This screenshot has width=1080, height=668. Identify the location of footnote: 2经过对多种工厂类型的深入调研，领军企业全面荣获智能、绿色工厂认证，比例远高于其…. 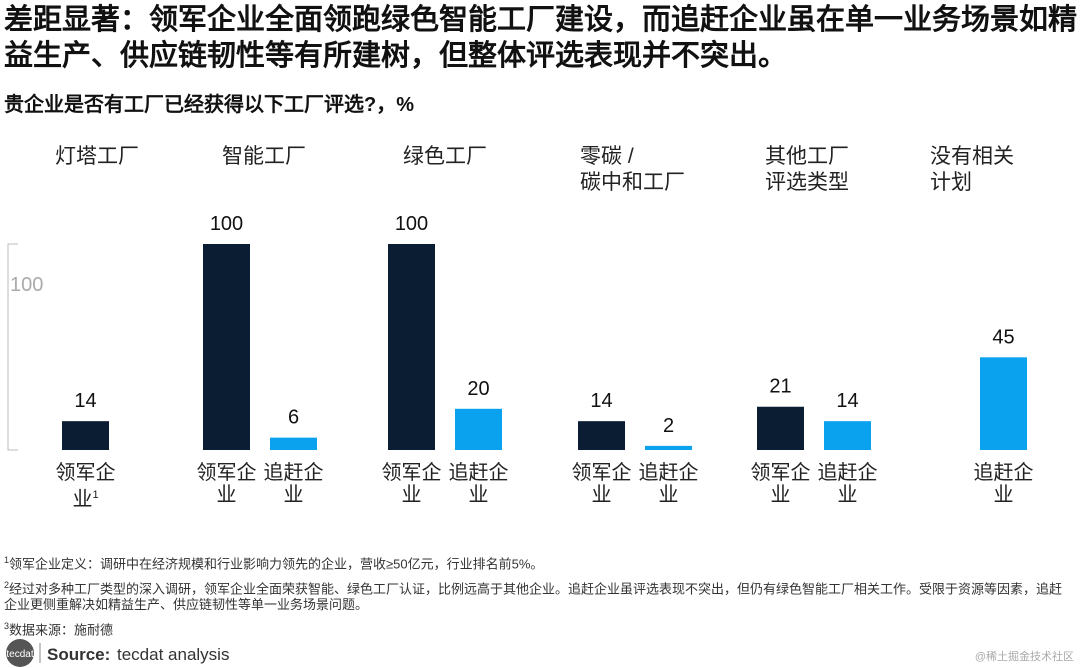
(539, 595).